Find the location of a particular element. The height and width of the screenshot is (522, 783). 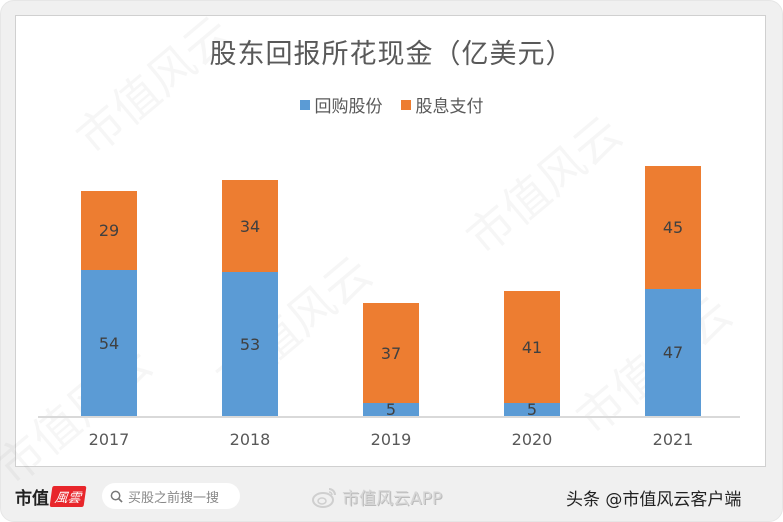

legend-item-buyback: 回购股份 is located at coordinates (341, 104).